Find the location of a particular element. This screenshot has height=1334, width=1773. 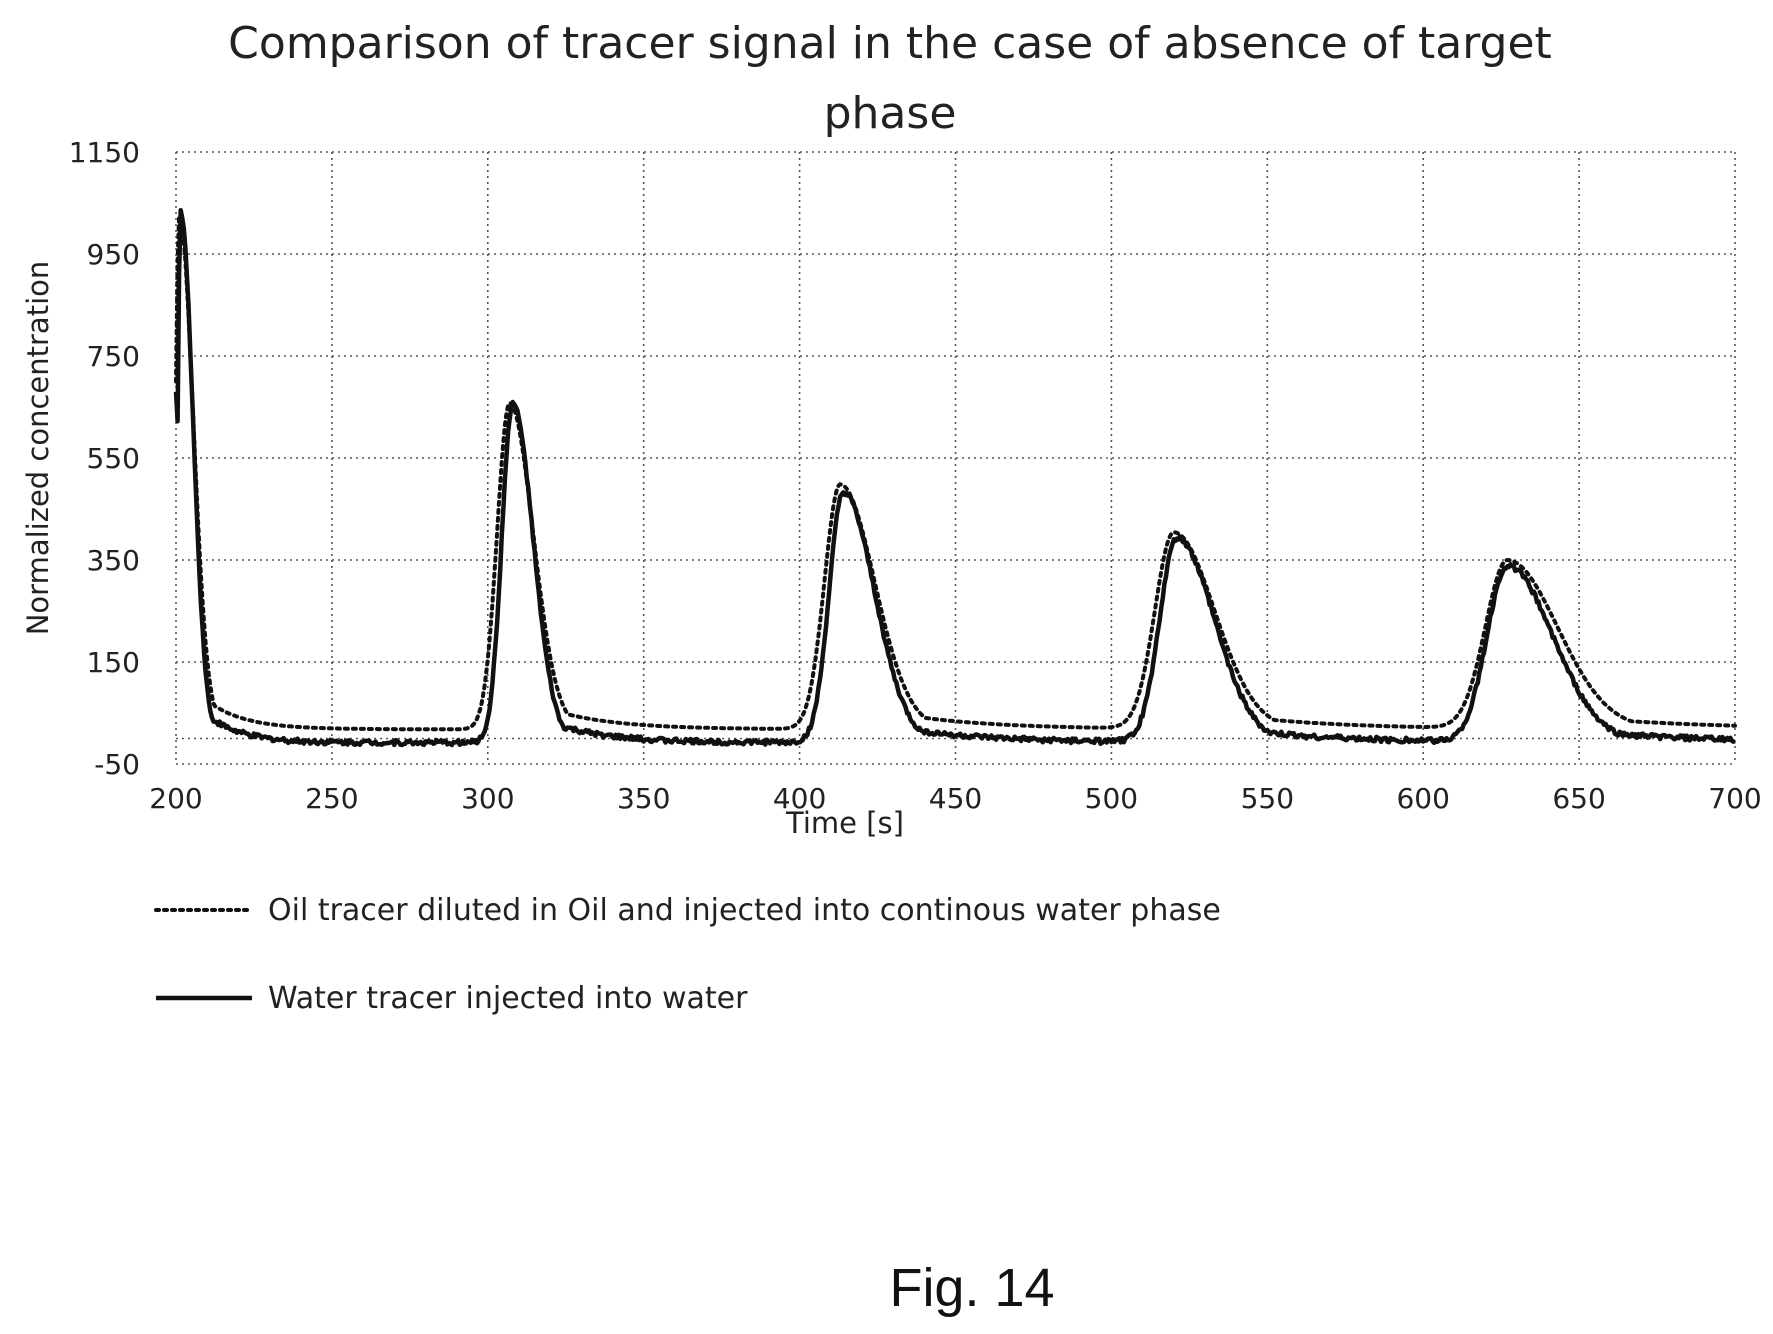

y-tick-label: 1150 is located at coordinates (104, 152).